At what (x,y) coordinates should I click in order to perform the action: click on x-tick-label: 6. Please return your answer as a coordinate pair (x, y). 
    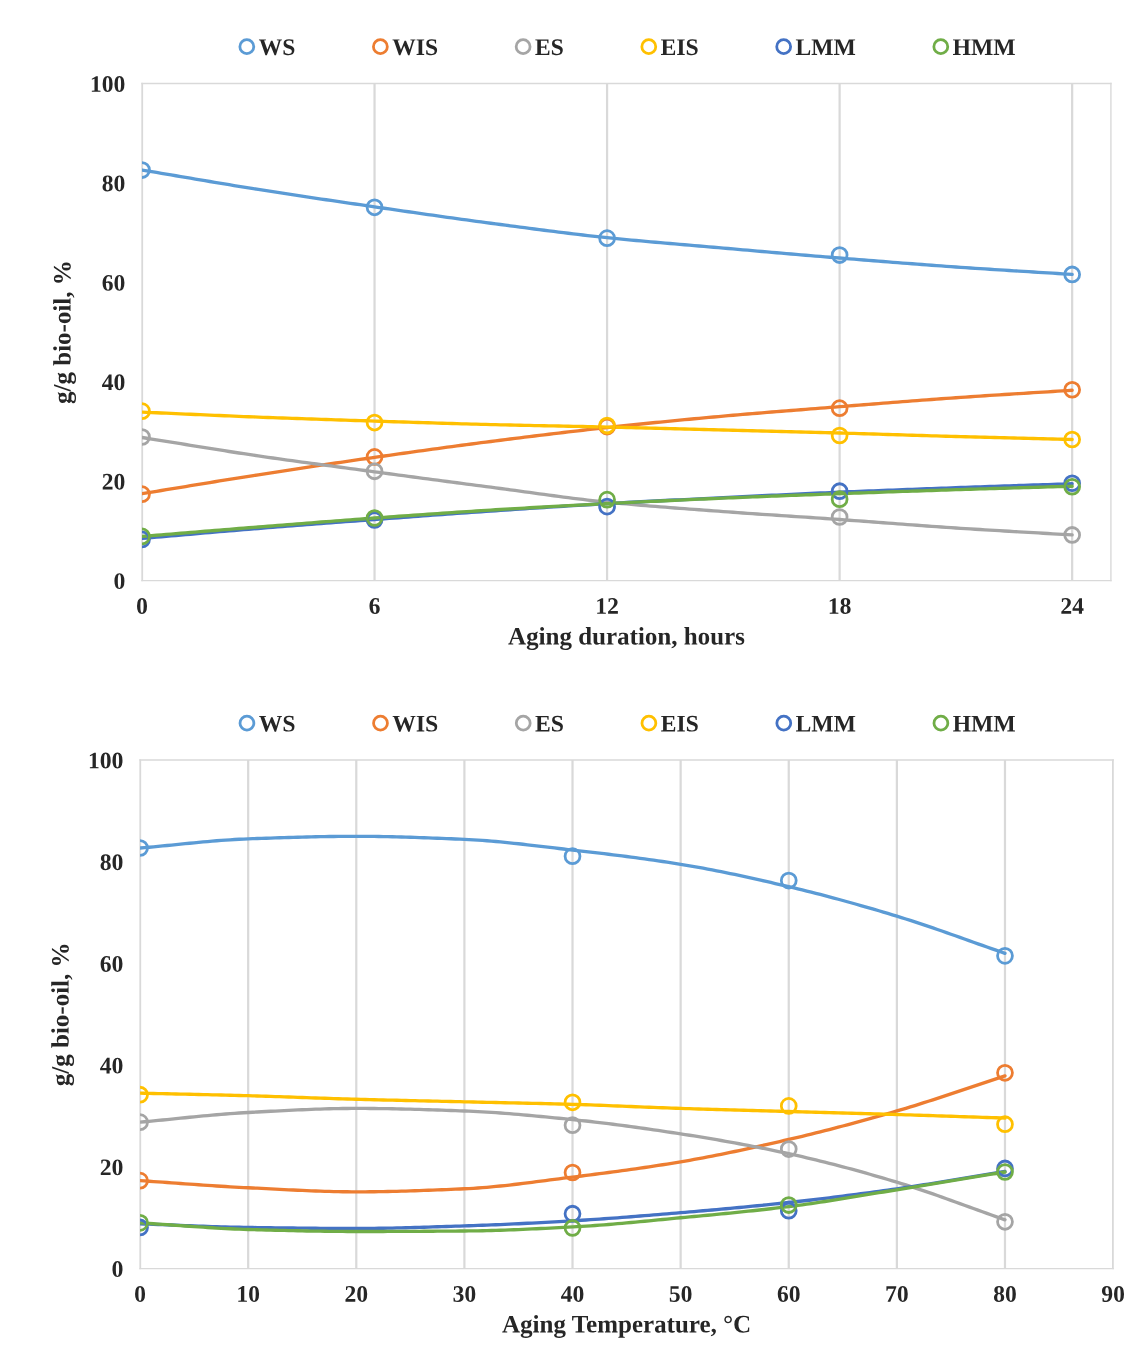
    Looking at the image, I should click on (374, 606).